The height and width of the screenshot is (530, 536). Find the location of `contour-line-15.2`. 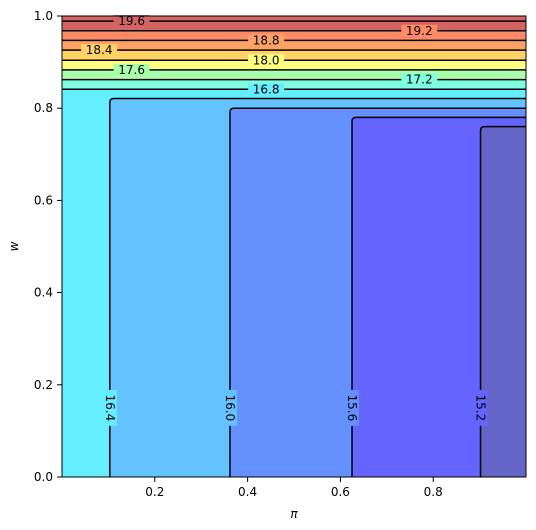

contour-line-15.2 is located at coordinates (502, 301).